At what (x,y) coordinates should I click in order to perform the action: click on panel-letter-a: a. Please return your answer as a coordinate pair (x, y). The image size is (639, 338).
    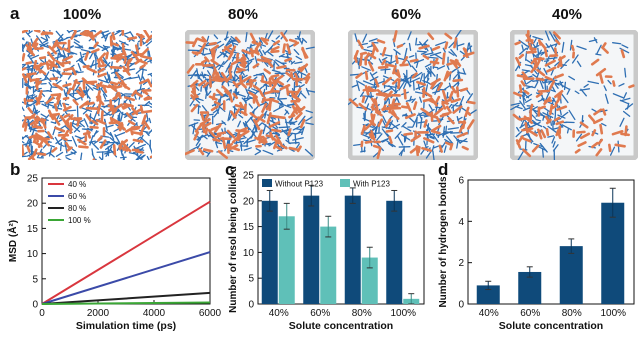
    Looking at the image, I should click on (14, 14).